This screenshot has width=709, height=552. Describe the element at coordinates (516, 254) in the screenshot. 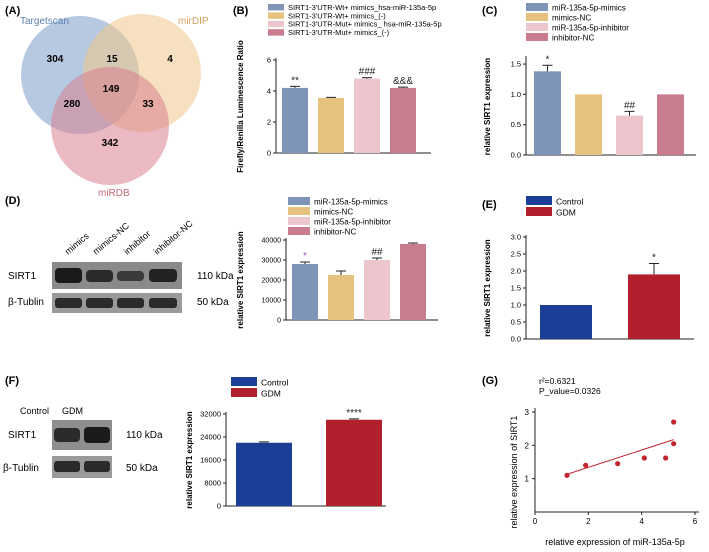

I see `y-tick-label: 2.5` at that location.